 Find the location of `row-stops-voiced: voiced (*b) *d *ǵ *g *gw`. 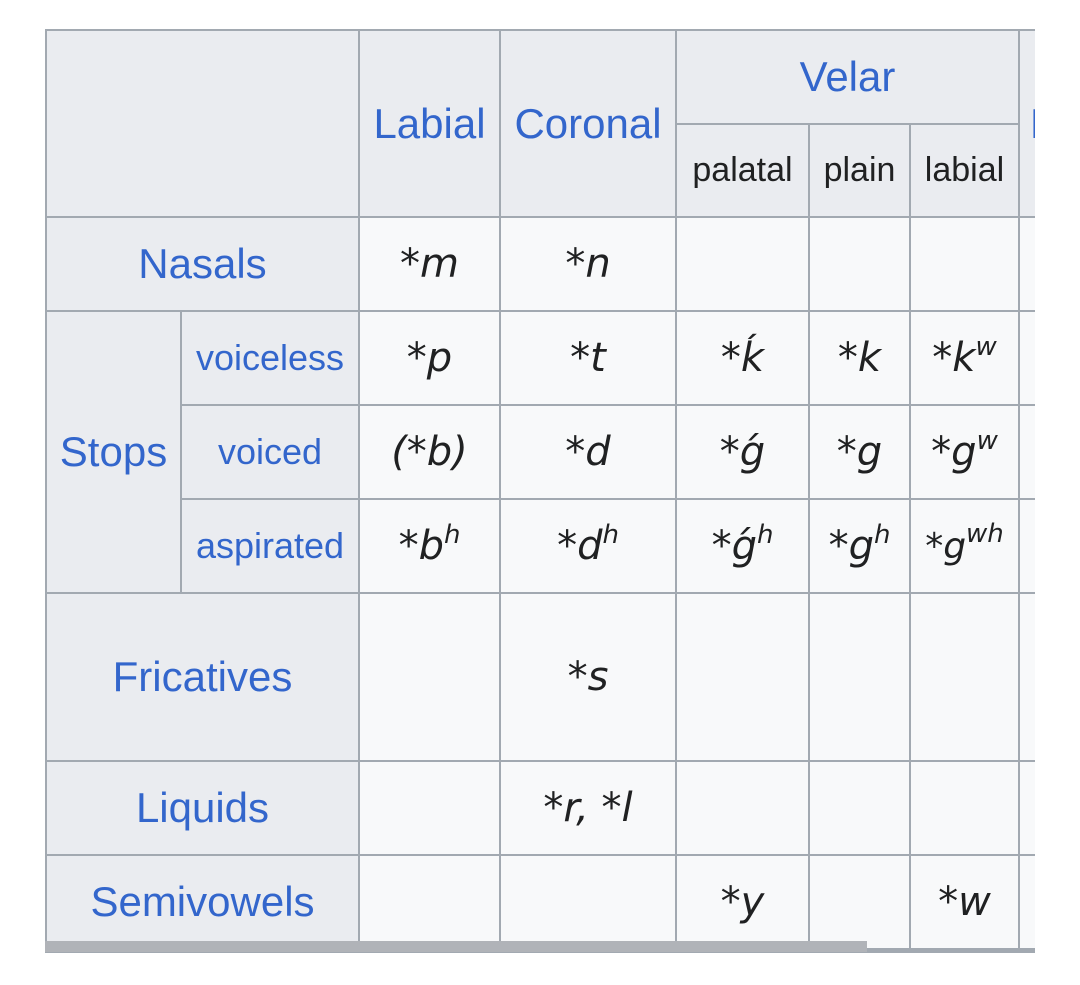

row-stops-voiced: voiced (*b) *d *ǵ *g *gw is located at coordinates (540, 452).